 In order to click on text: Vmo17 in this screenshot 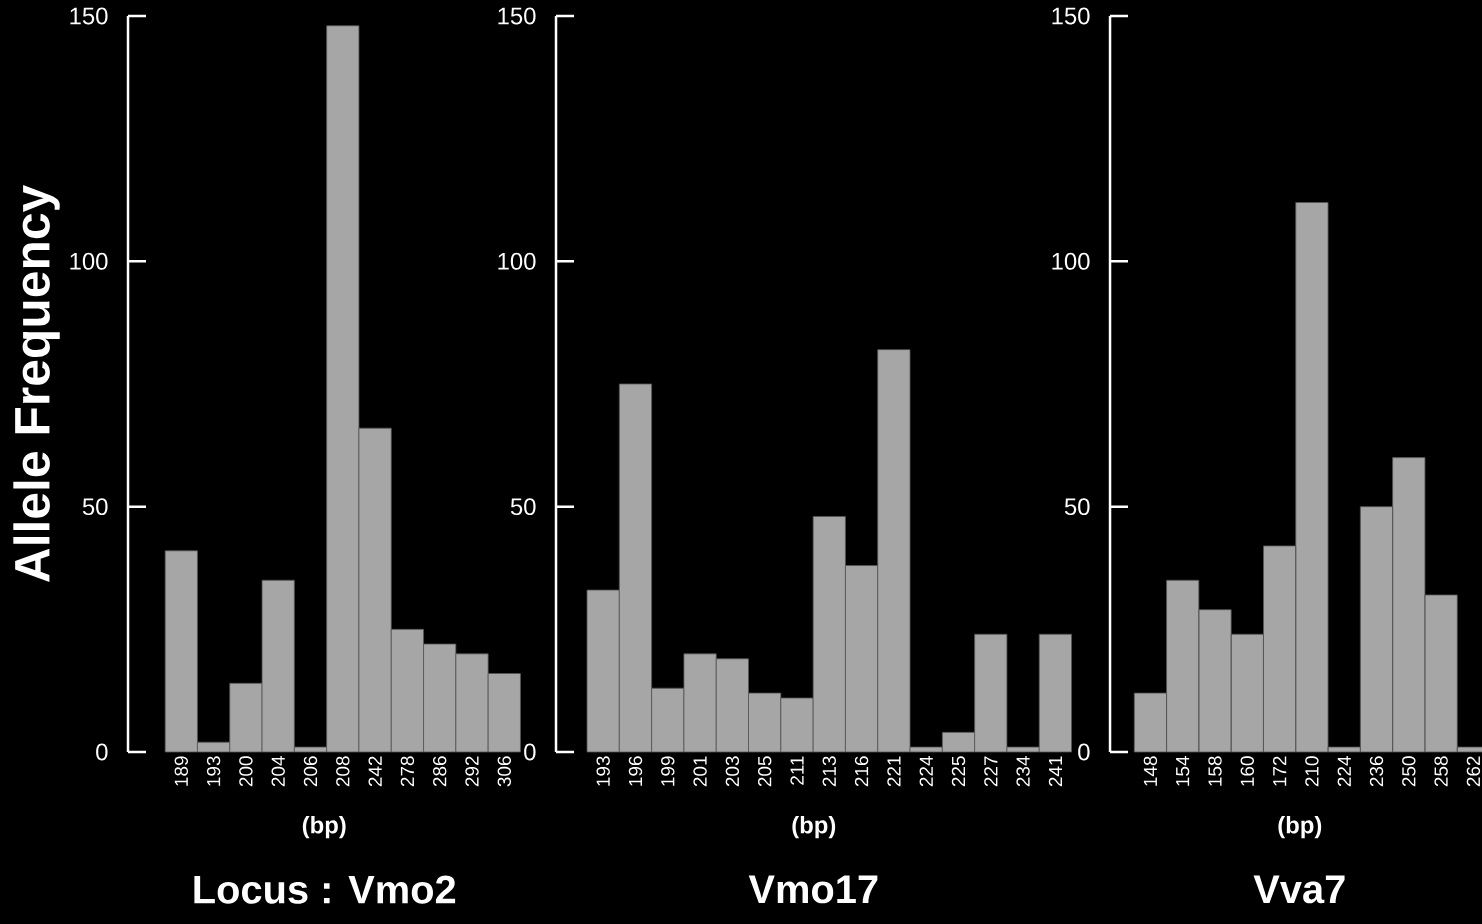, I will do `click(813, 889)`.